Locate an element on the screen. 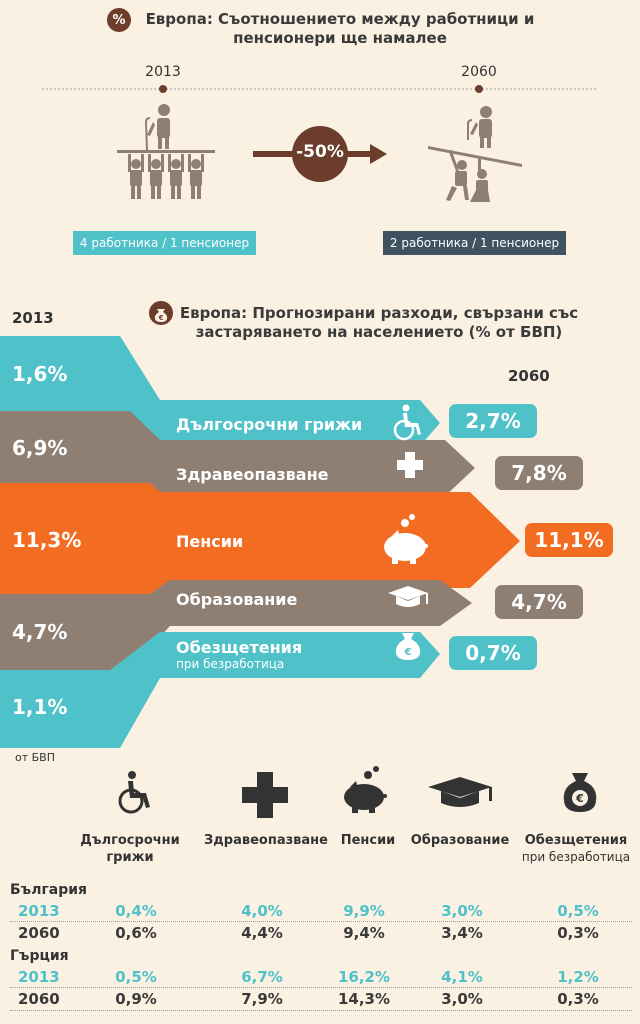 Image resolution: width=640 pixels, height=1024 pixels. gr-2060-long-term-care: 0,9% is located at coordinates (136, 999).